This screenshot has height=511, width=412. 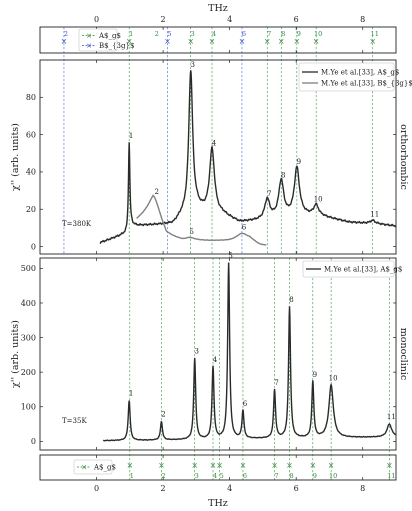 I want to click on top-strip-legend-box, so click(x=98, y=40).